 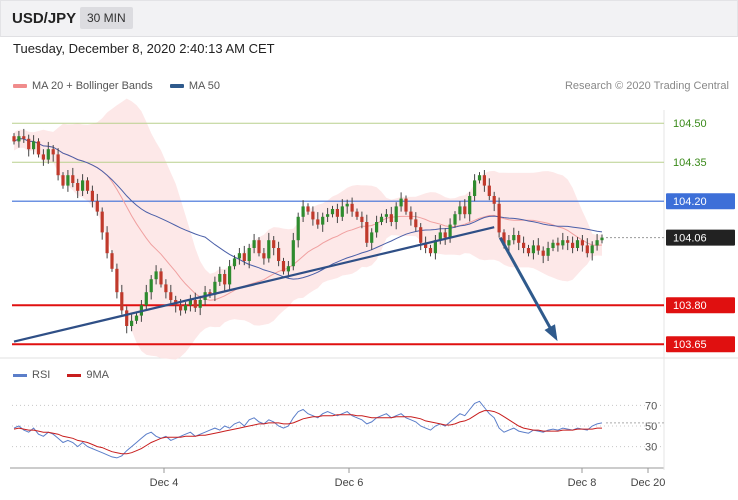 What do you see at coordinates (144, 48) in the screenshot?
I see `chart-datetime: Tuesday, December 8, 2020 2:40:13 AM CET` at bounding box center [144, 48].